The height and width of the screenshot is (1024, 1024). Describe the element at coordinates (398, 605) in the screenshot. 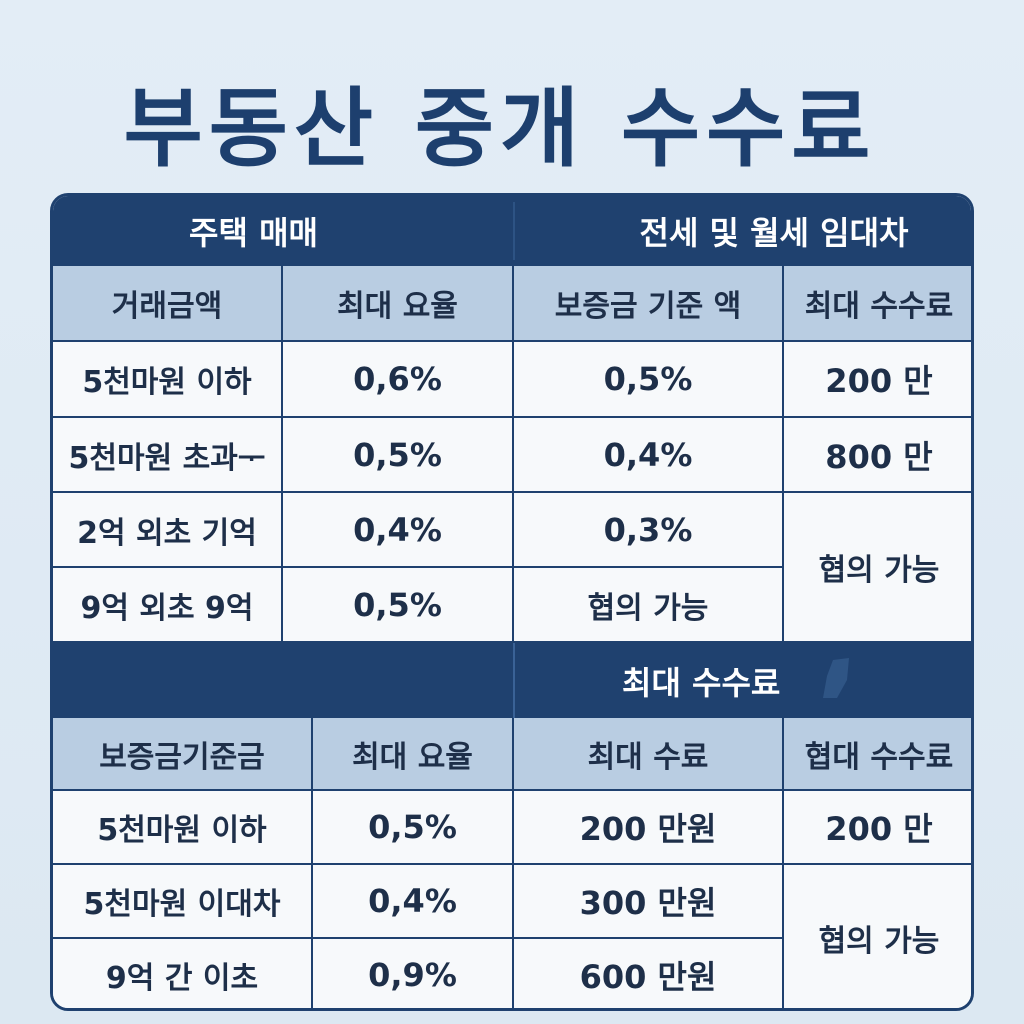

I see `sale-rate-4: 0,5%` at that location.